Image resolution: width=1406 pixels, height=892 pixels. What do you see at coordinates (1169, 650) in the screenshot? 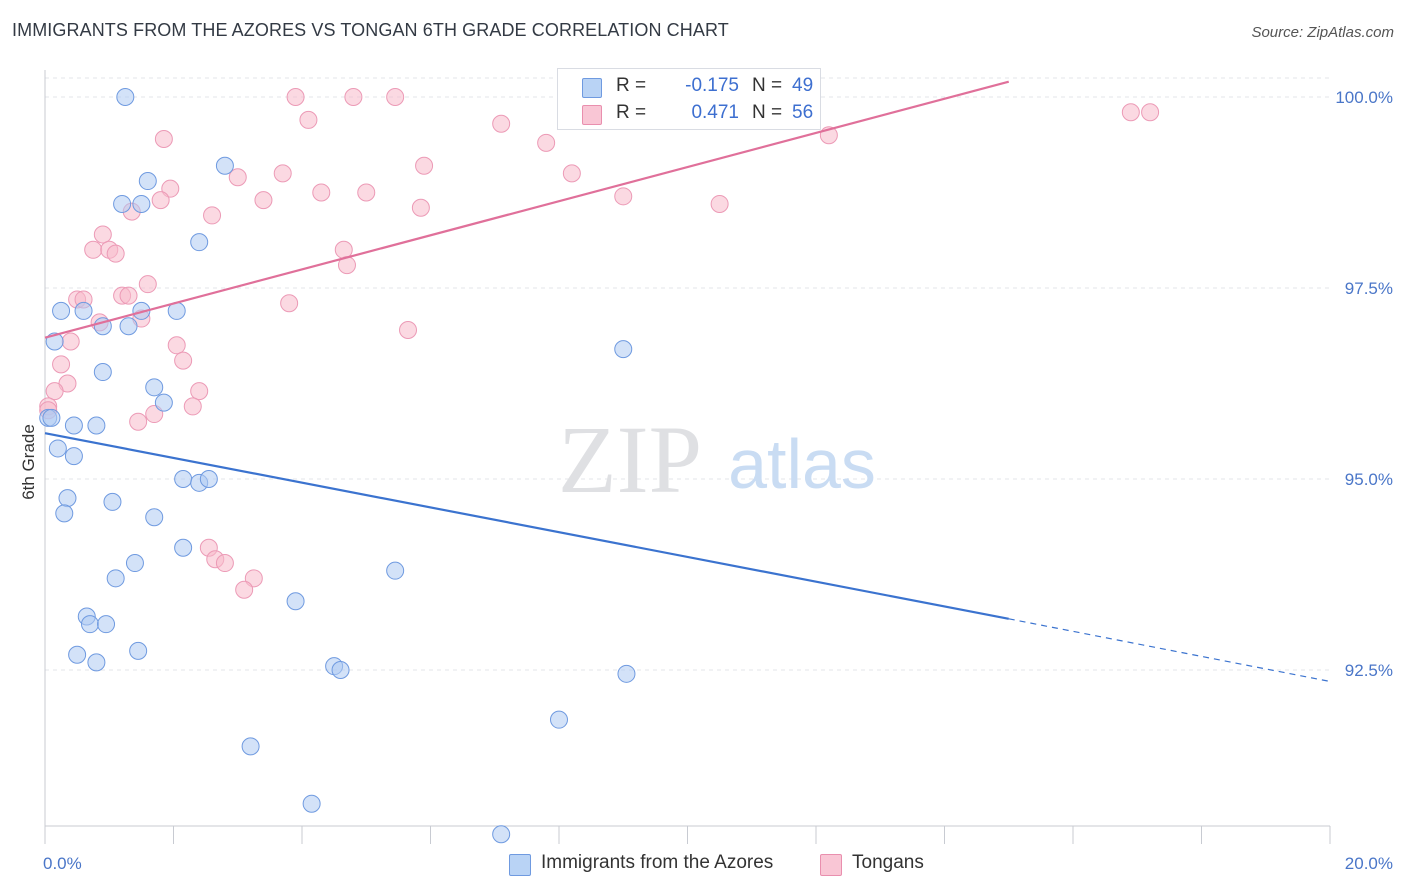
I see `azores-trend-extension` at bounding box center [1169, 650].